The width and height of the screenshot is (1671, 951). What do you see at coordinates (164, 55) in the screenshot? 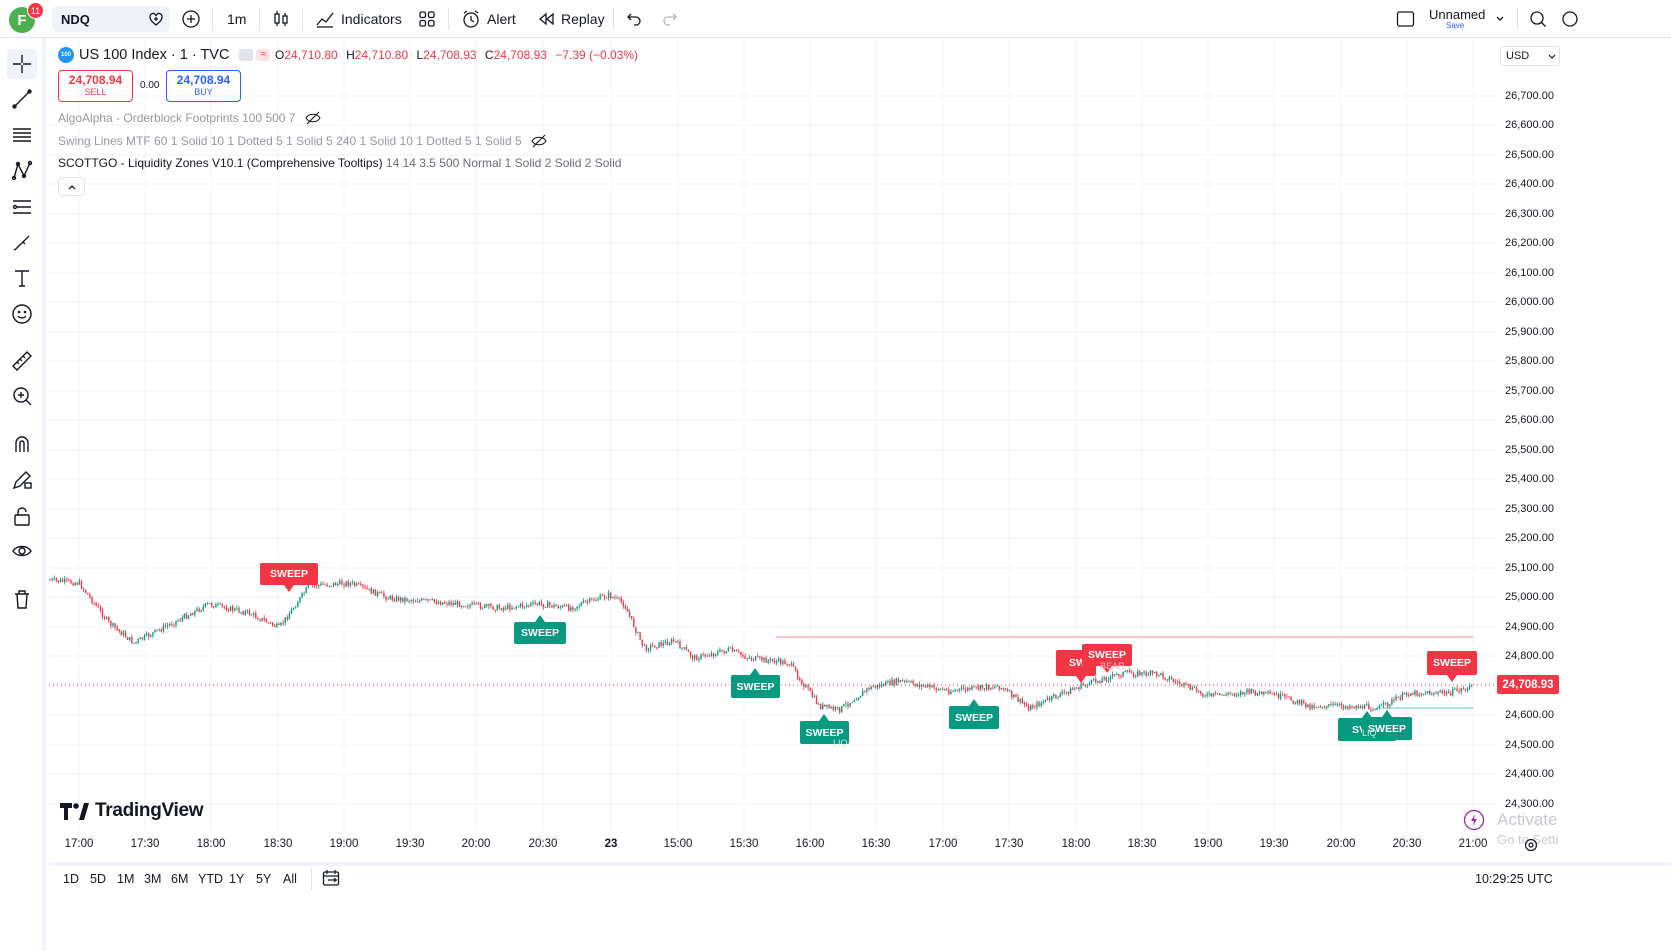
I see `symbol-legend: 100 US 100 Index · 1 · TVC ≈` at bounding box center [164, 55].